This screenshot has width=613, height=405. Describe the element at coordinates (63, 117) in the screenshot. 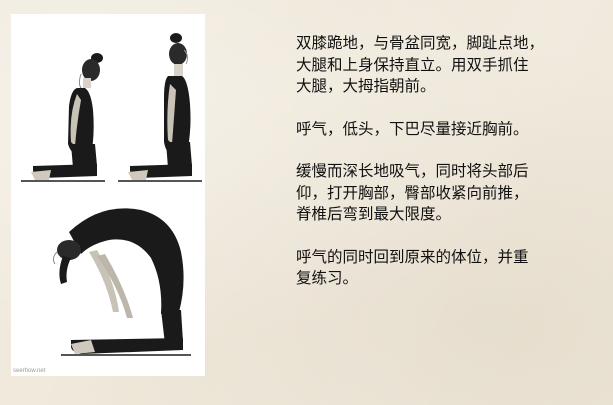

I see `figure-kneeling-head-down-drawing` at that location.